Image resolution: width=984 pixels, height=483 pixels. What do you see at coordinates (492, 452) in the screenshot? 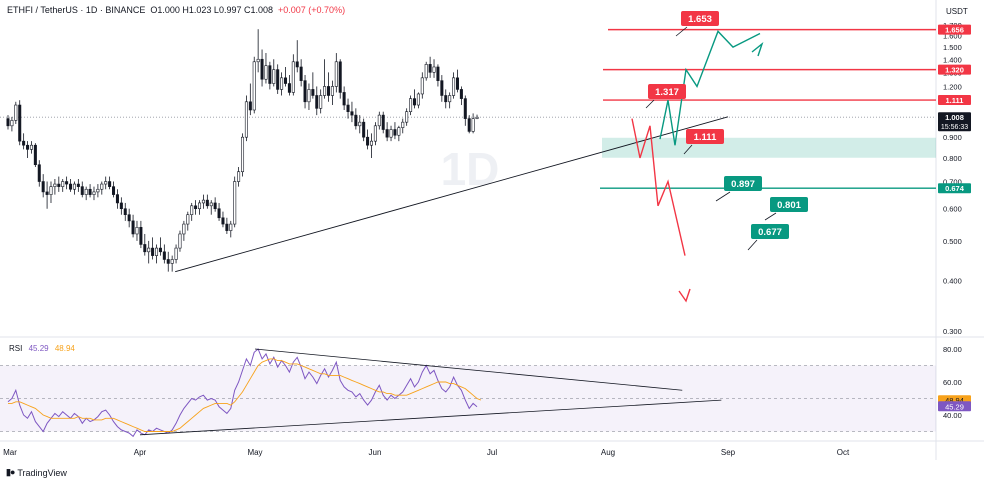
I see `time-axis-label: Jul` at bounding box center [492, 452].